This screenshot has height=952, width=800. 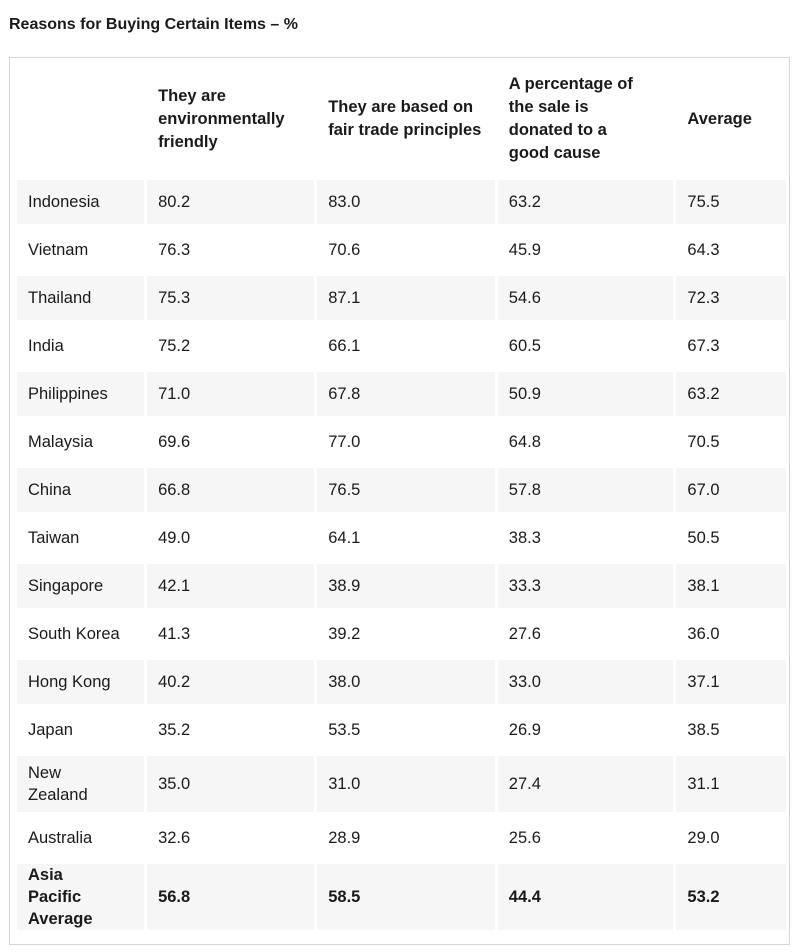 What do you see at coordinates (153, 24) in the screenshot?
I see `page-title: Reasons for Buying Certain Items – %` at bounding box center [153, 24].